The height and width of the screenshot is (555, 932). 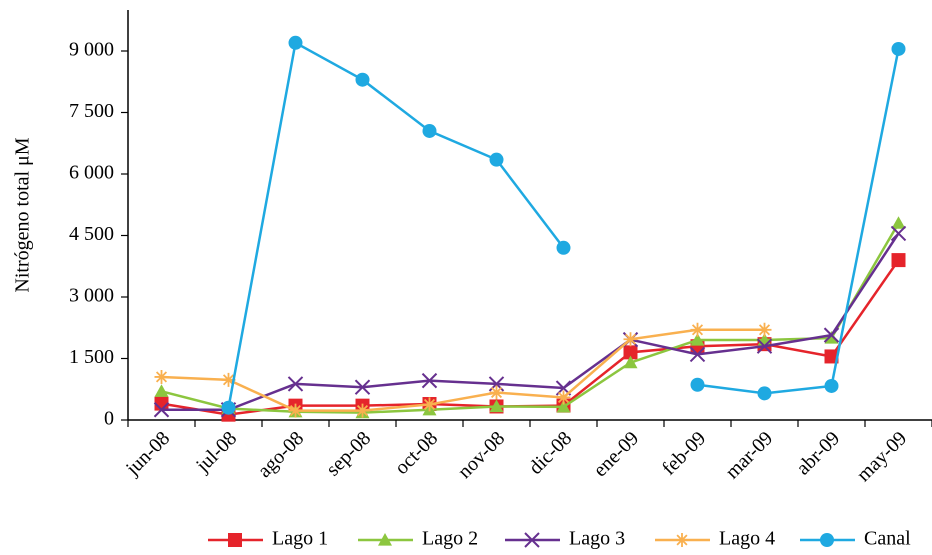 What do you see at coordinates (23, 214) in the screenshot?
I see `y-axis-label: Nitrógeno total μM` at bounding box center [23, 214].